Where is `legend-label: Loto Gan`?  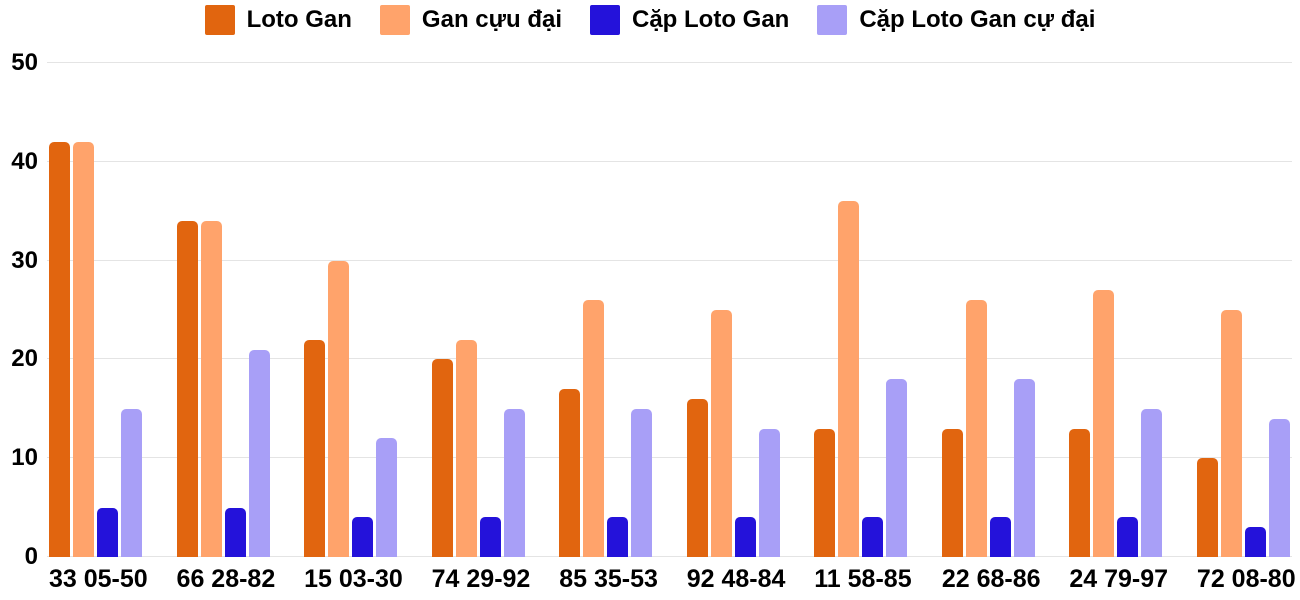
legend-label: Loto Gan is located at coordinates (299, 19).